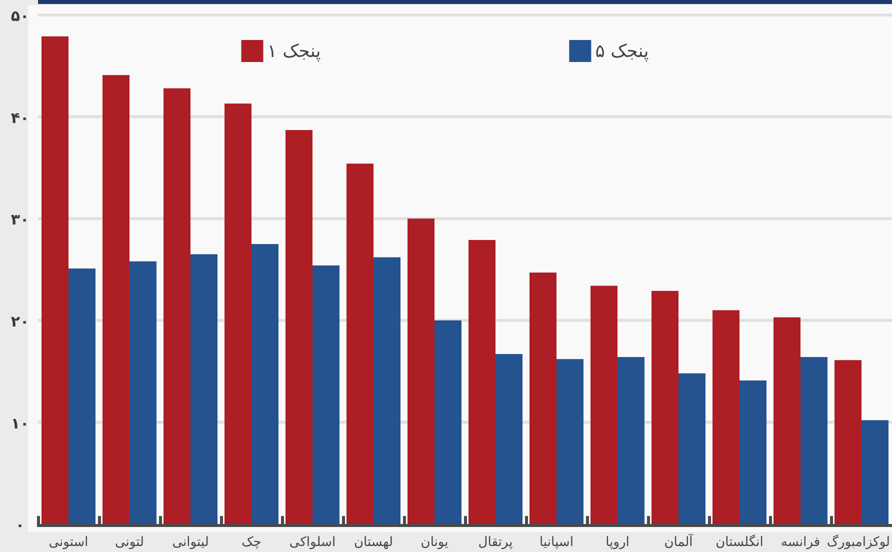  I want to click on x-tick-label: استونی, so click(68, 542).